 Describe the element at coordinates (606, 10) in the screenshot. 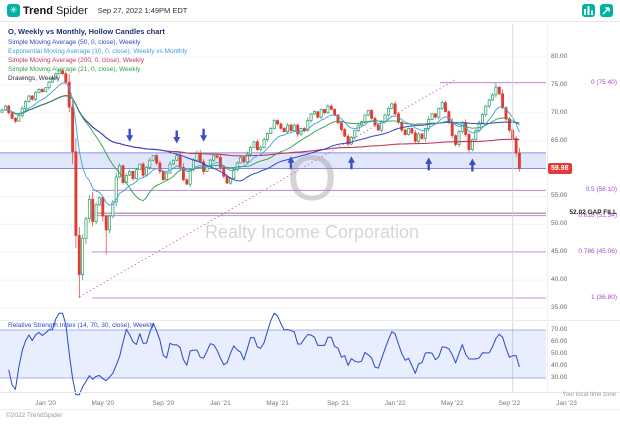

I see `share-button` at that location.